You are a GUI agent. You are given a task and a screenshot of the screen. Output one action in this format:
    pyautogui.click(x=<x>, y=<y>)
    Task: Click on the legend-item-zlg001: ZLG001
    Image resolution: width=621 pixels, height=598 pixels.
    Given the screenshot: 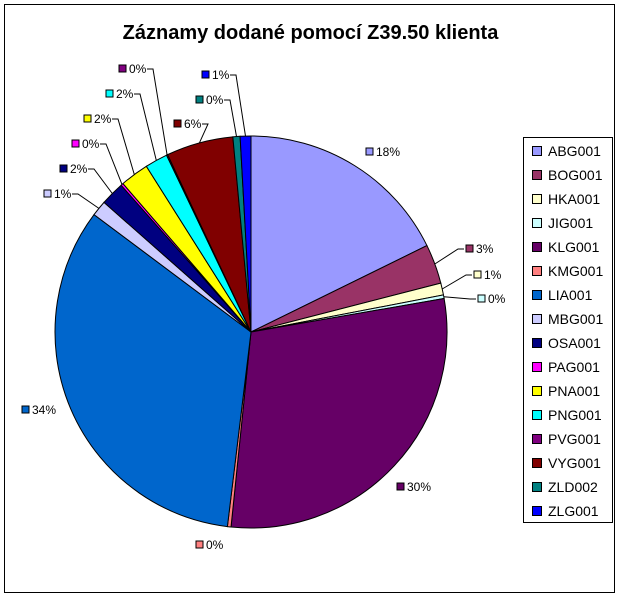 What is the action you would take?
    pyautogui.click(x=565, y=511)
    